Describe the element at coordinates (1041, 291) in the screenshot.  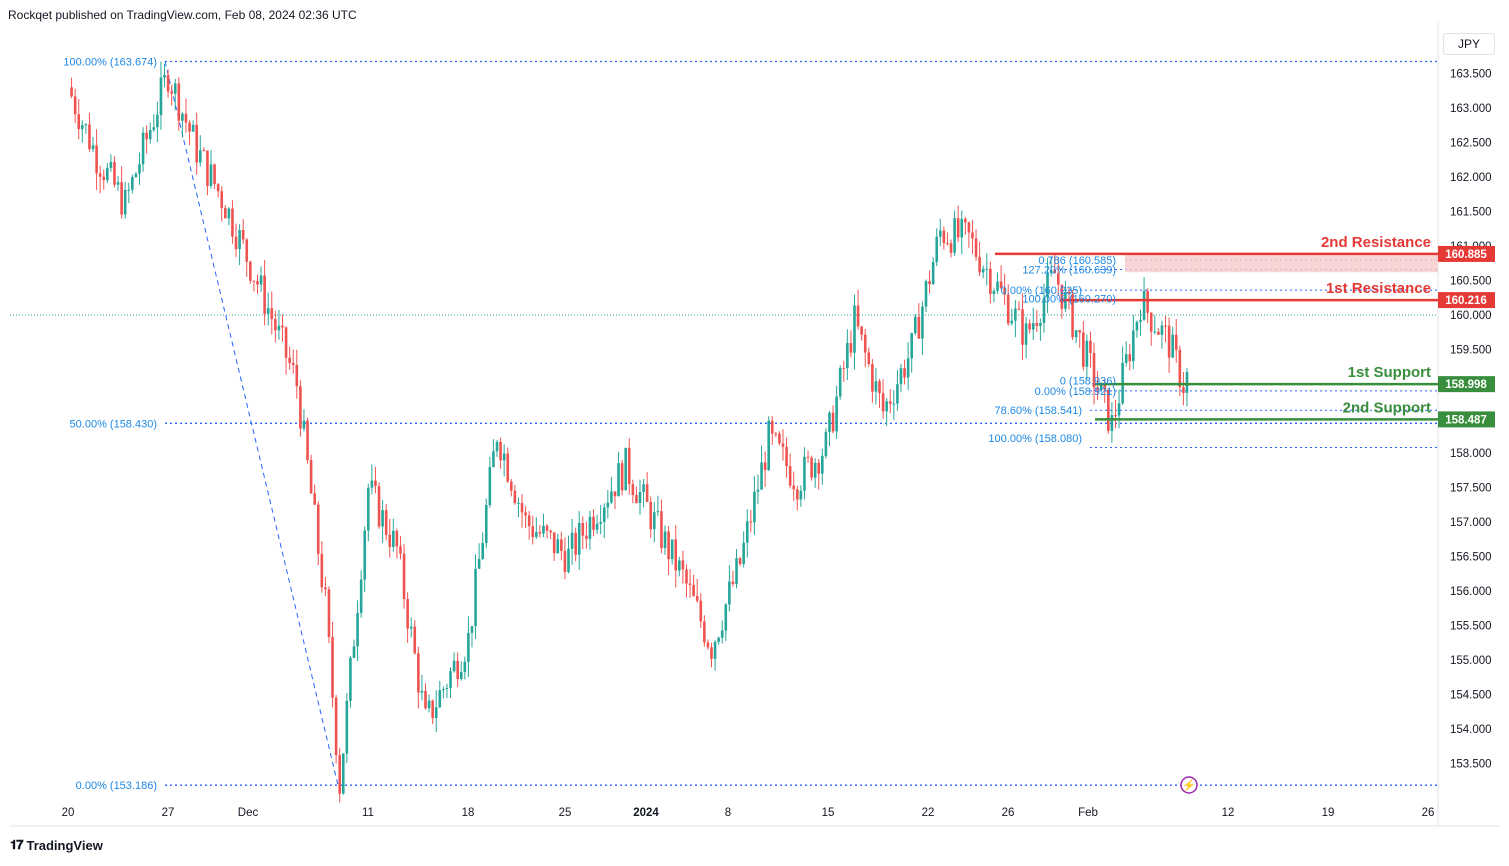
I see `fib-label: 0.00% (160.235)` at that location.